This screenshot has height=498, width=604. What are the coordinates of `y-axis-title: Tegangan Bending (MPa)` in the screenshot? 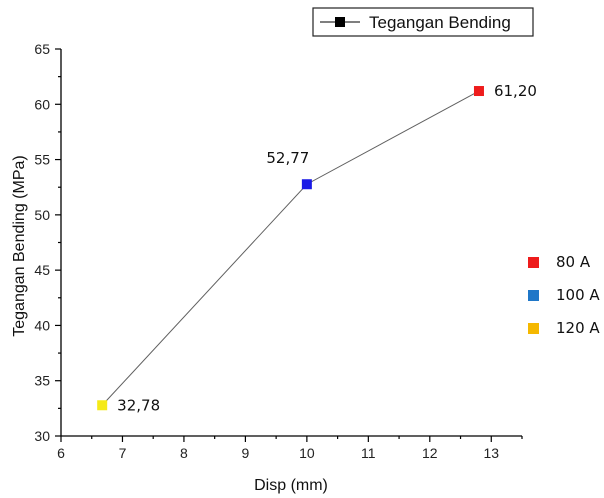 It's located at (19, 245).